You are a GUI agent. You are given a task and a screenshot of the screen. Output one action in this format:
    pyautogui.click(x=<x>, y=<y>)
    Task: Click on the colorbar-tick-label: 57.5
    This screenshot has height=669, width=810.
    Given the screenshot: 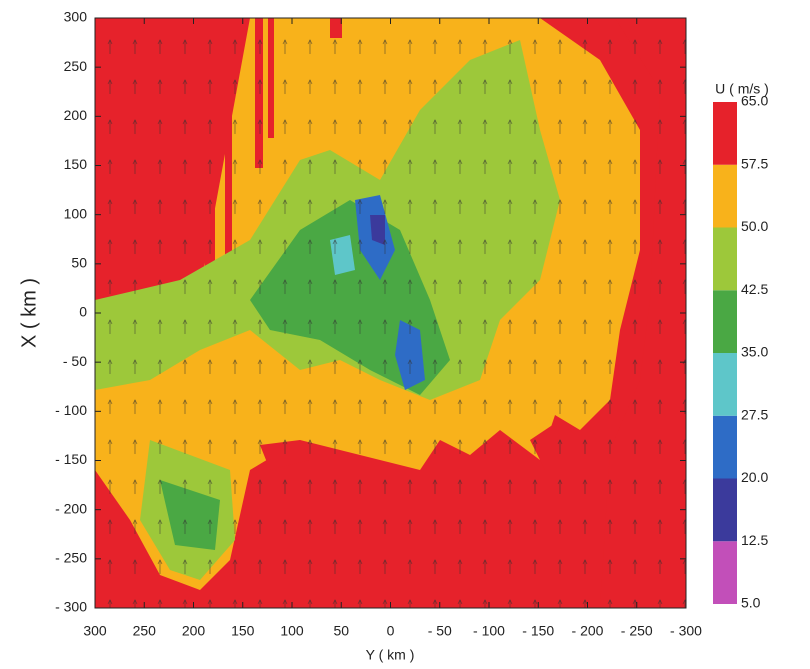 What is the action you would take?
    pyautogui.click(x=754, y=163)
    